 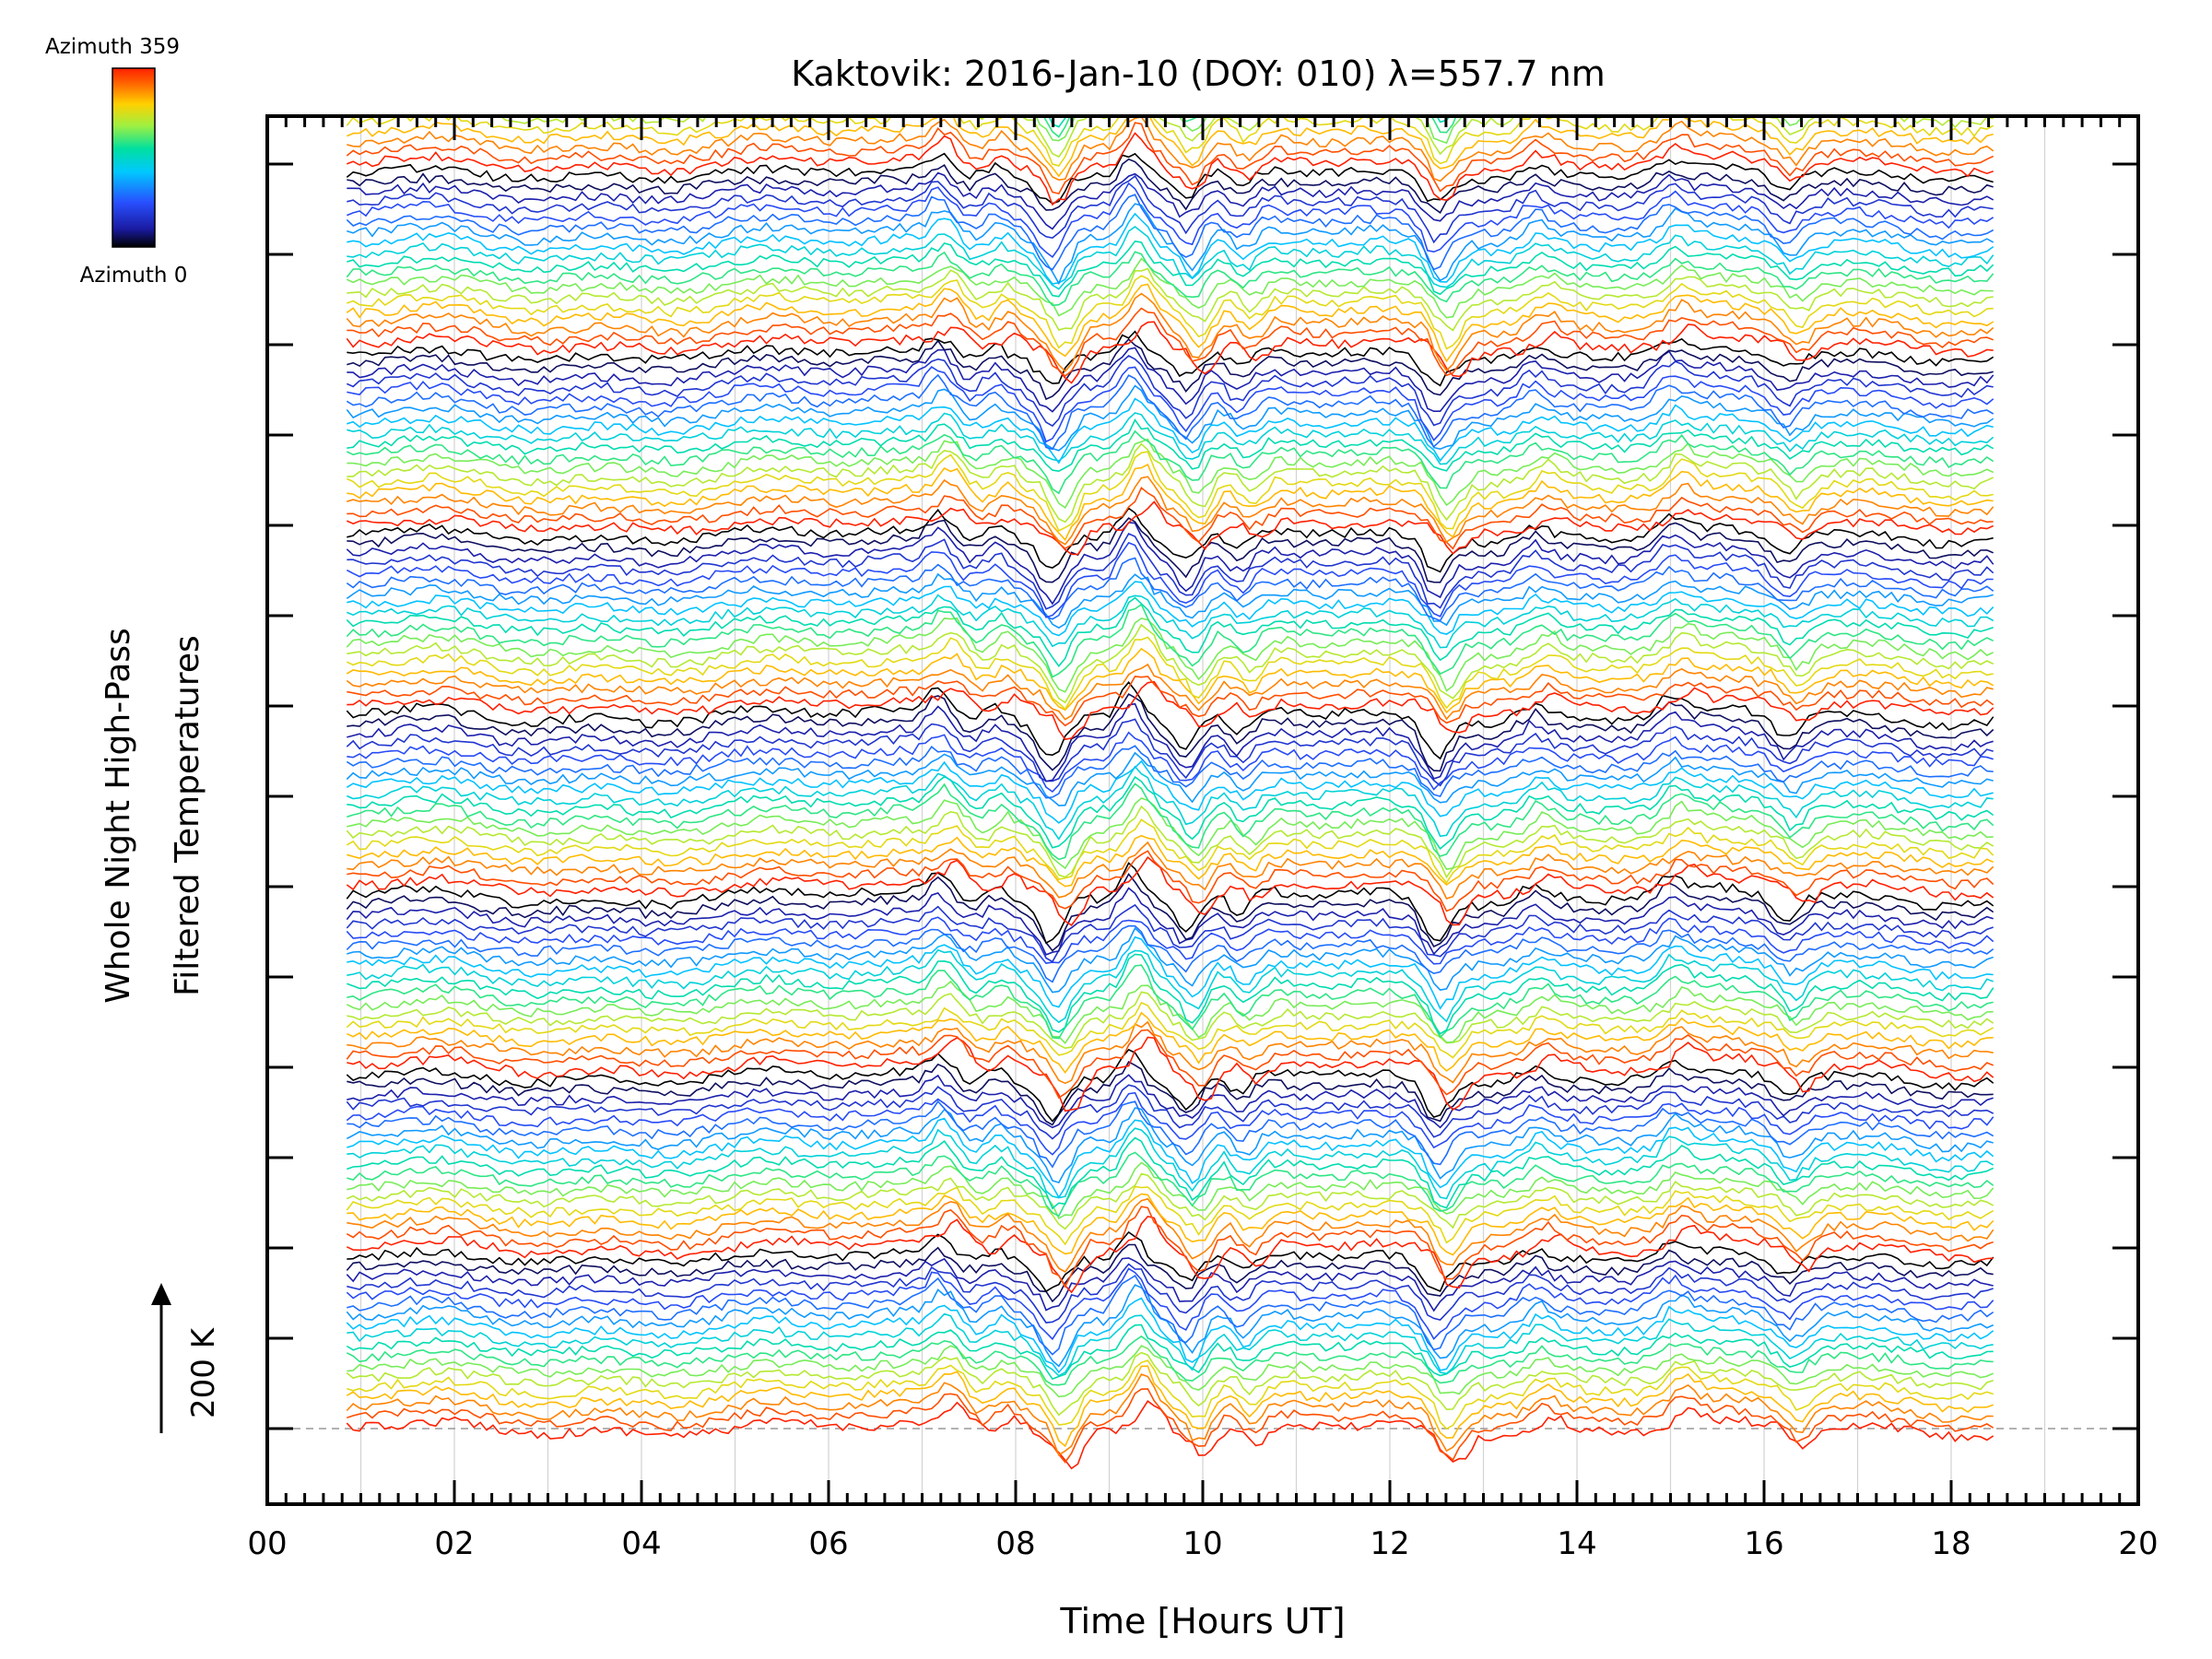 What do you see at coordinates (1951, 1543) in the screenshot?
I see `x-tick-label: 18` at bounding box center [1951, 1543].